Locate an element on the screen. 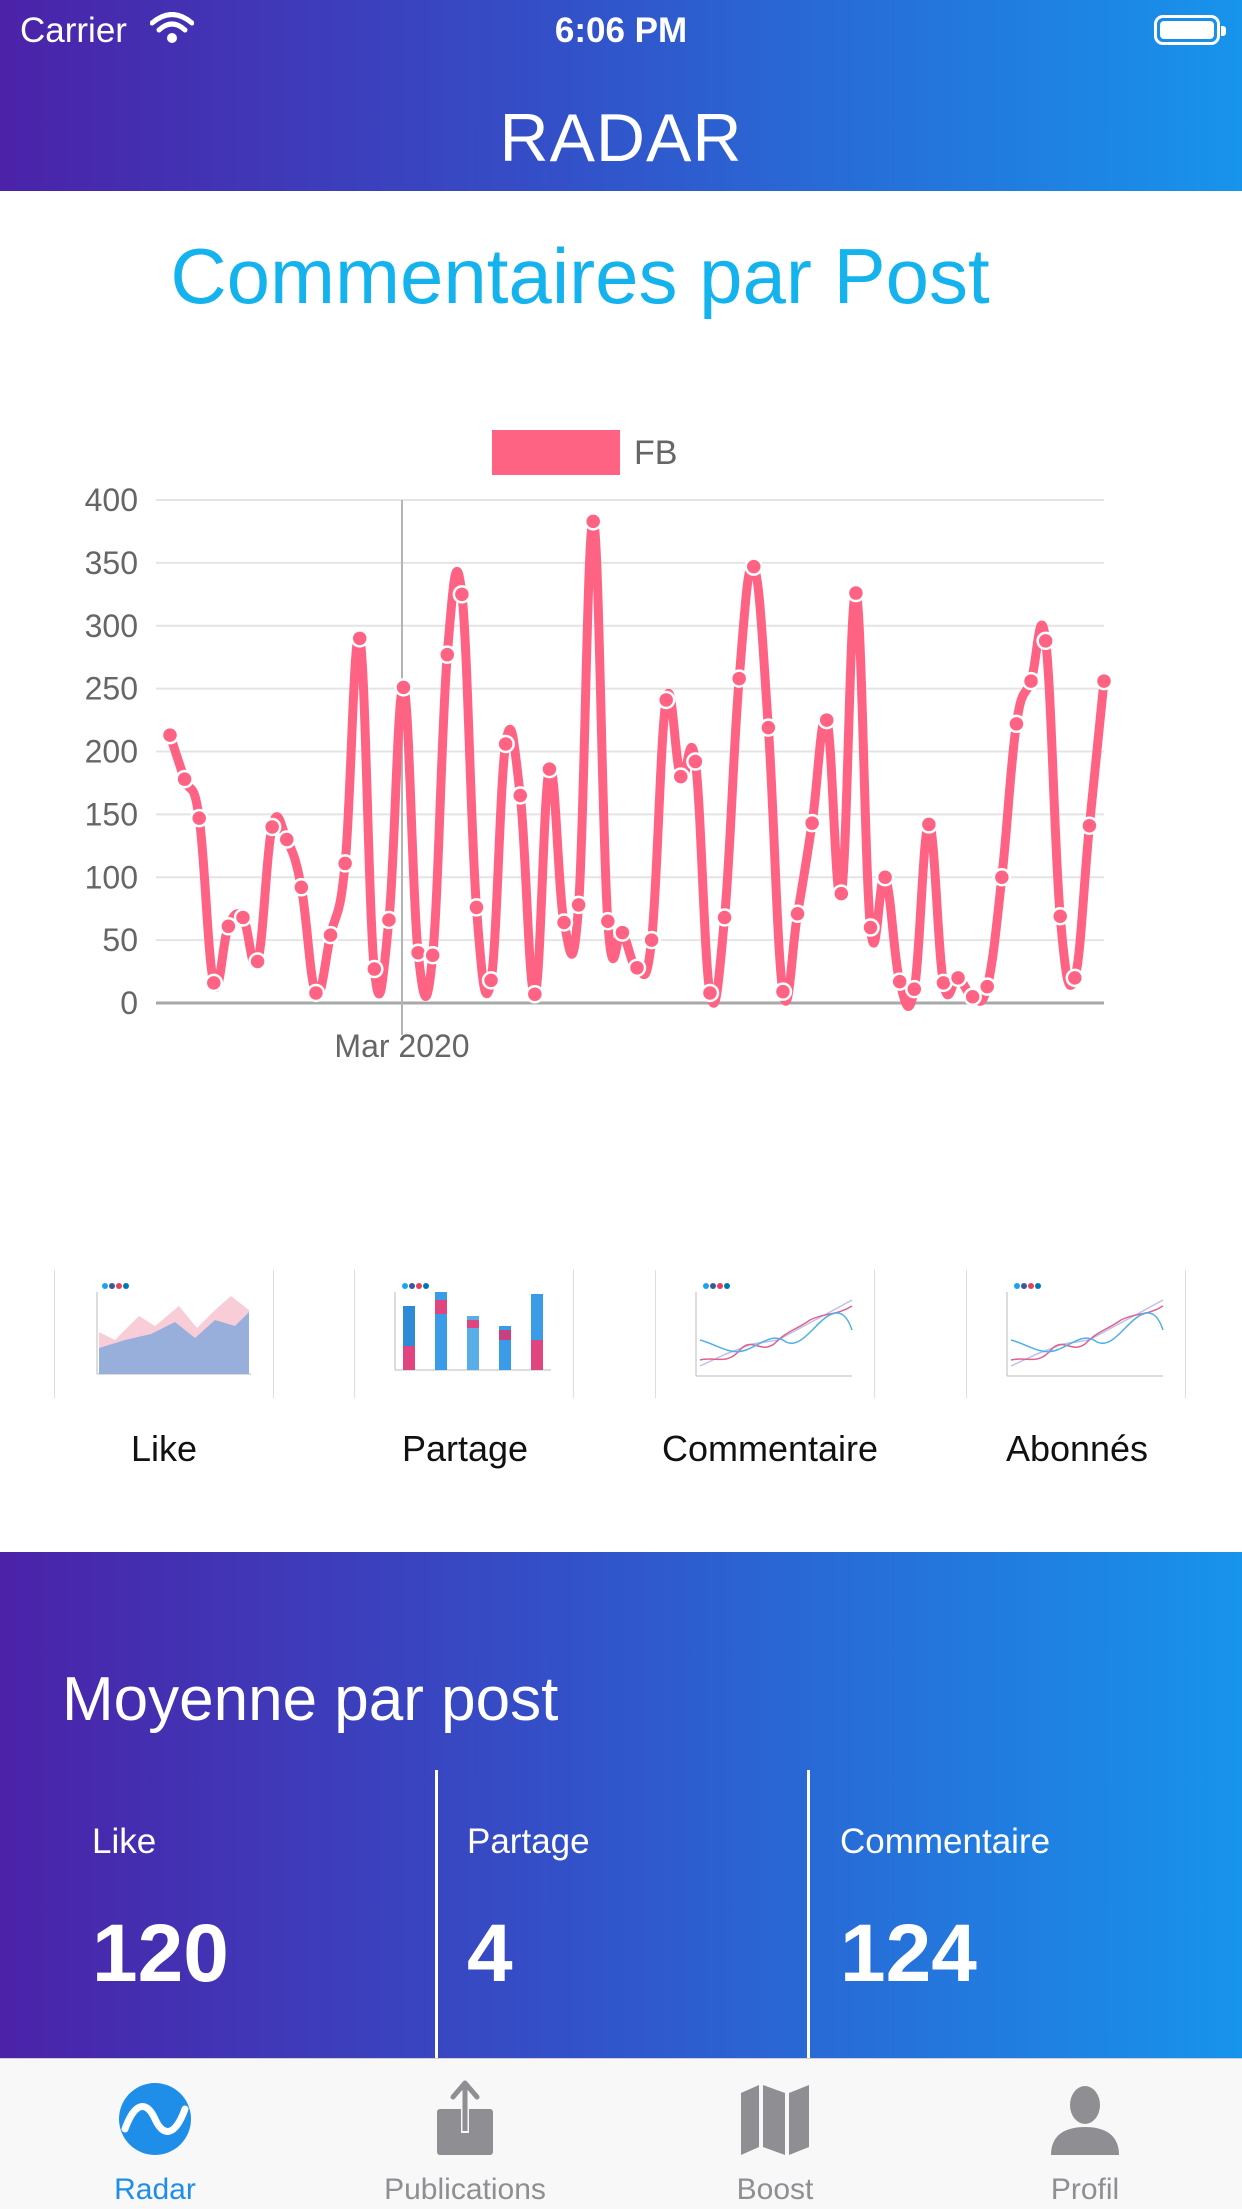  y-tick-label: 0 is located at coordinates (129, 1003).